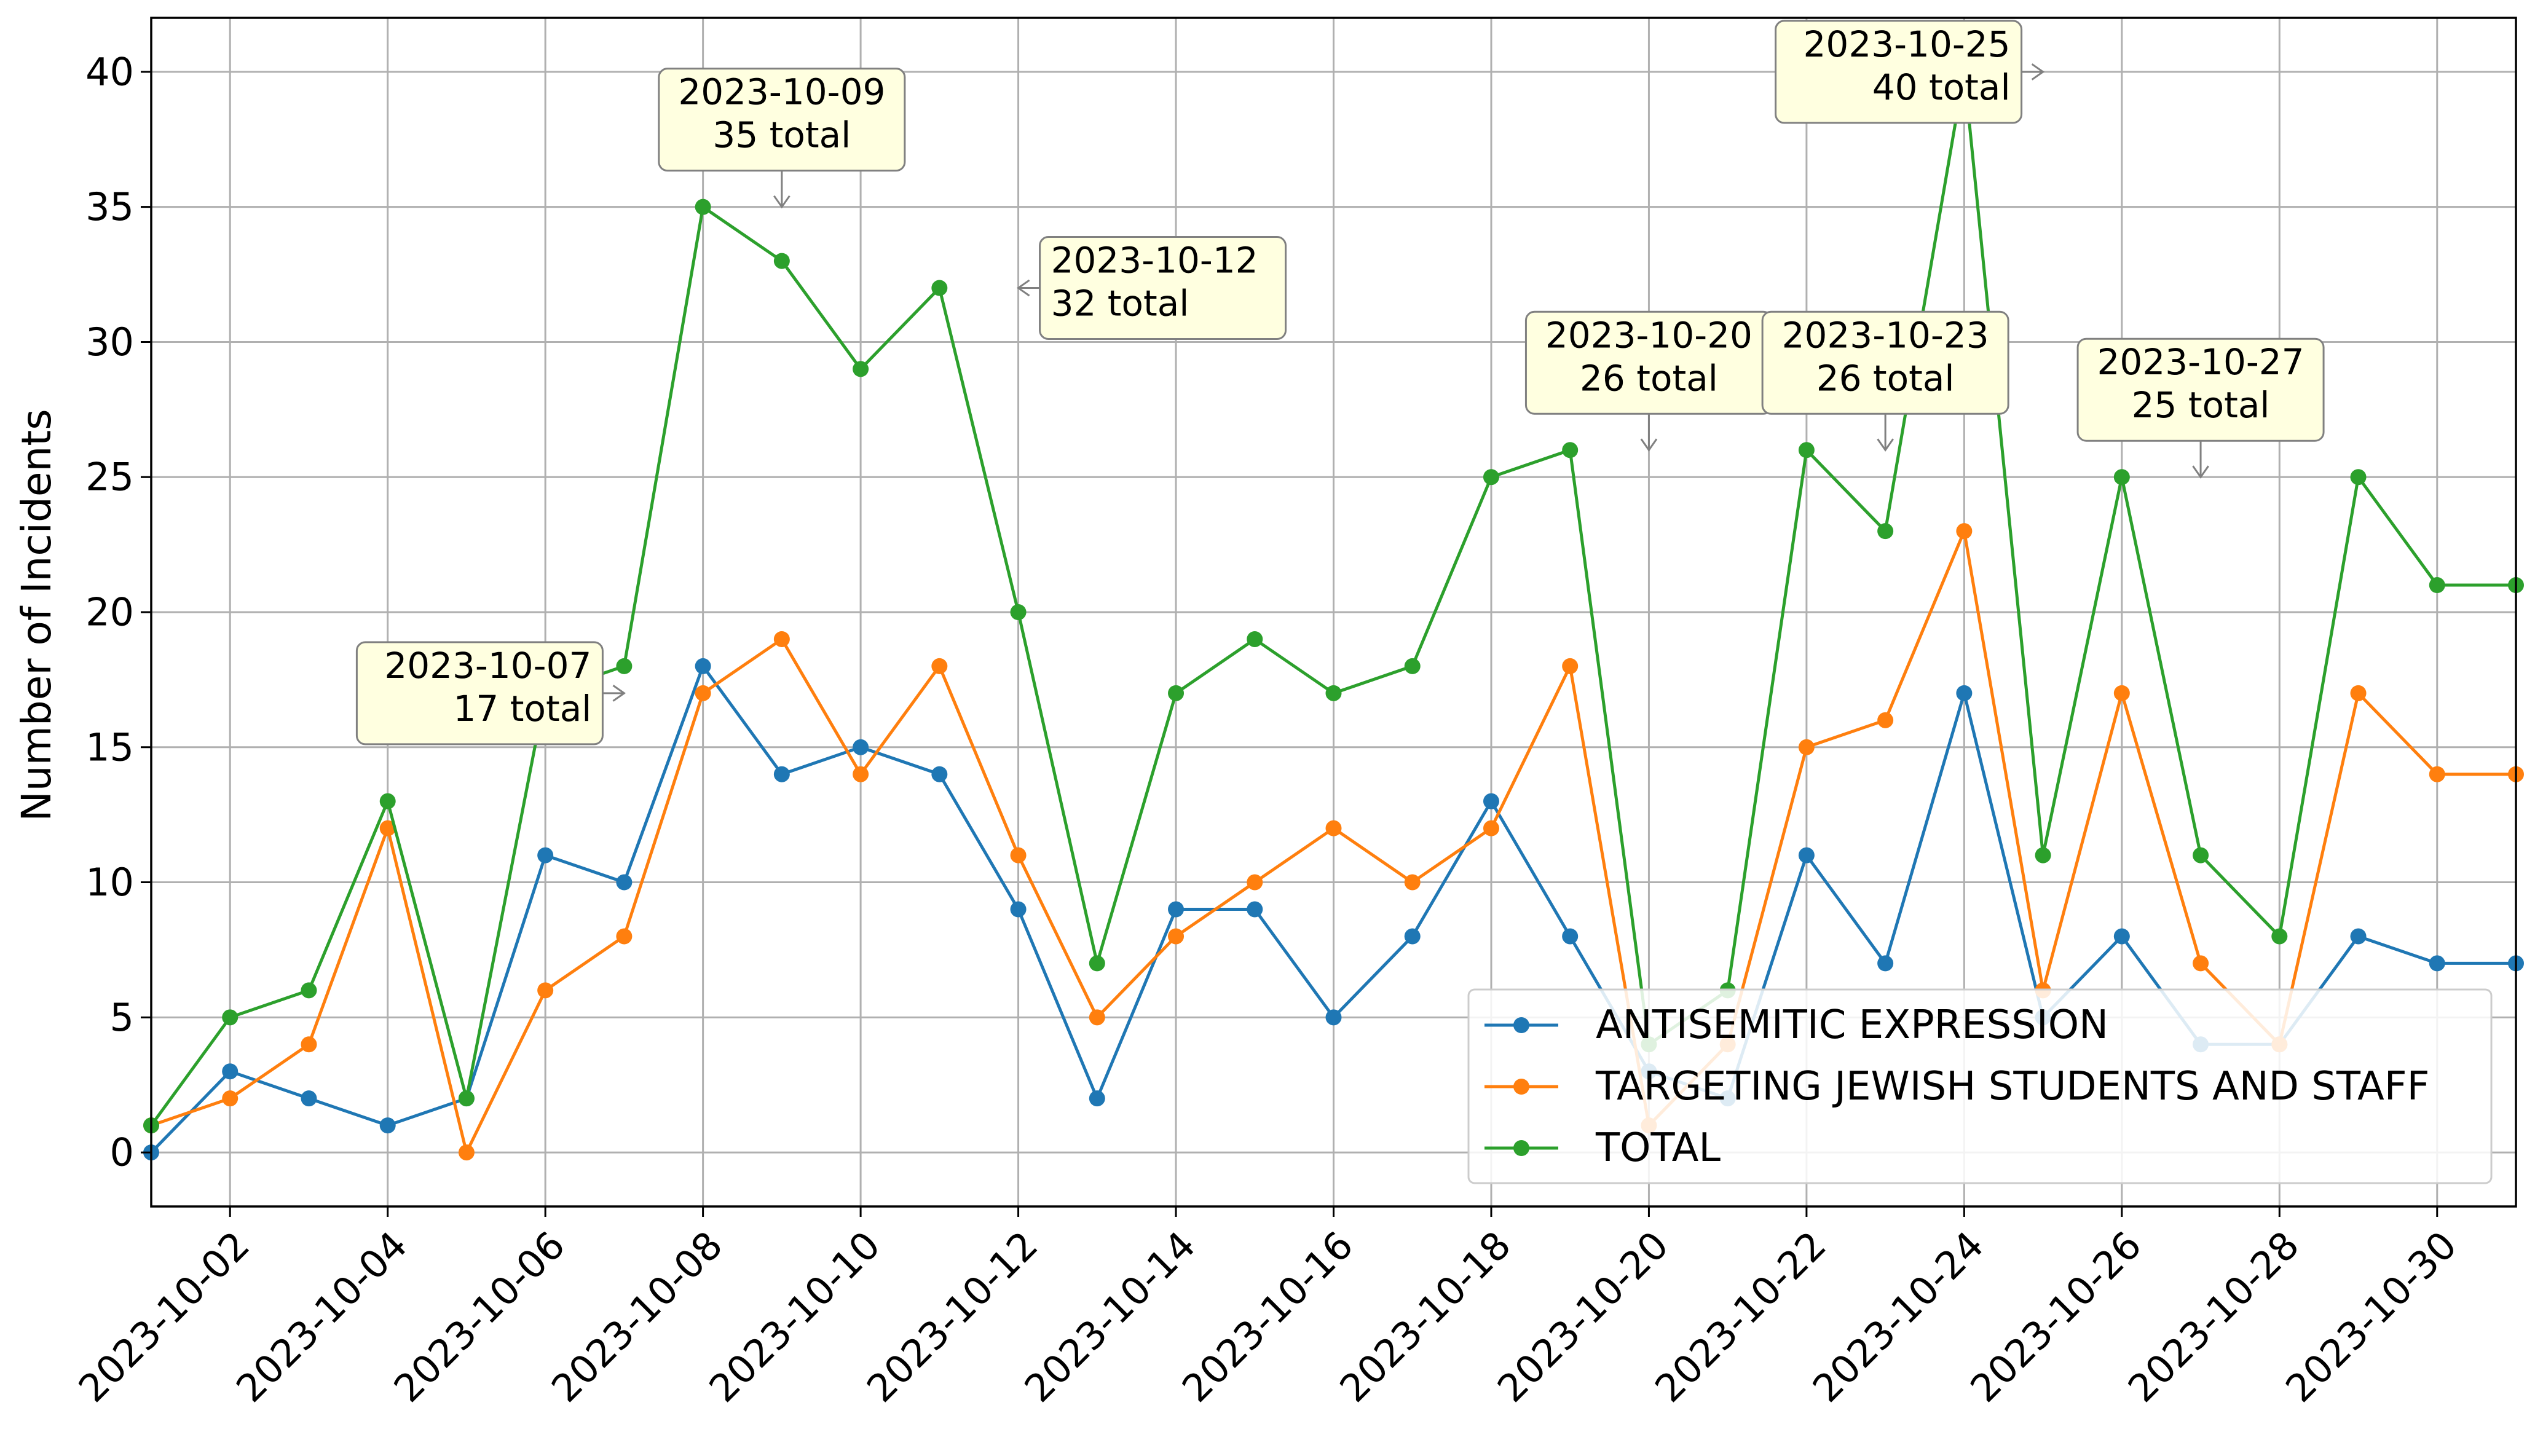 Image resolution: width=2543 pixels, height=1456 pixels. What do you see at coordinates (781, 135) in the screenshot?
I see `annotation-total: 35 total` at bounding box center [781, 135].